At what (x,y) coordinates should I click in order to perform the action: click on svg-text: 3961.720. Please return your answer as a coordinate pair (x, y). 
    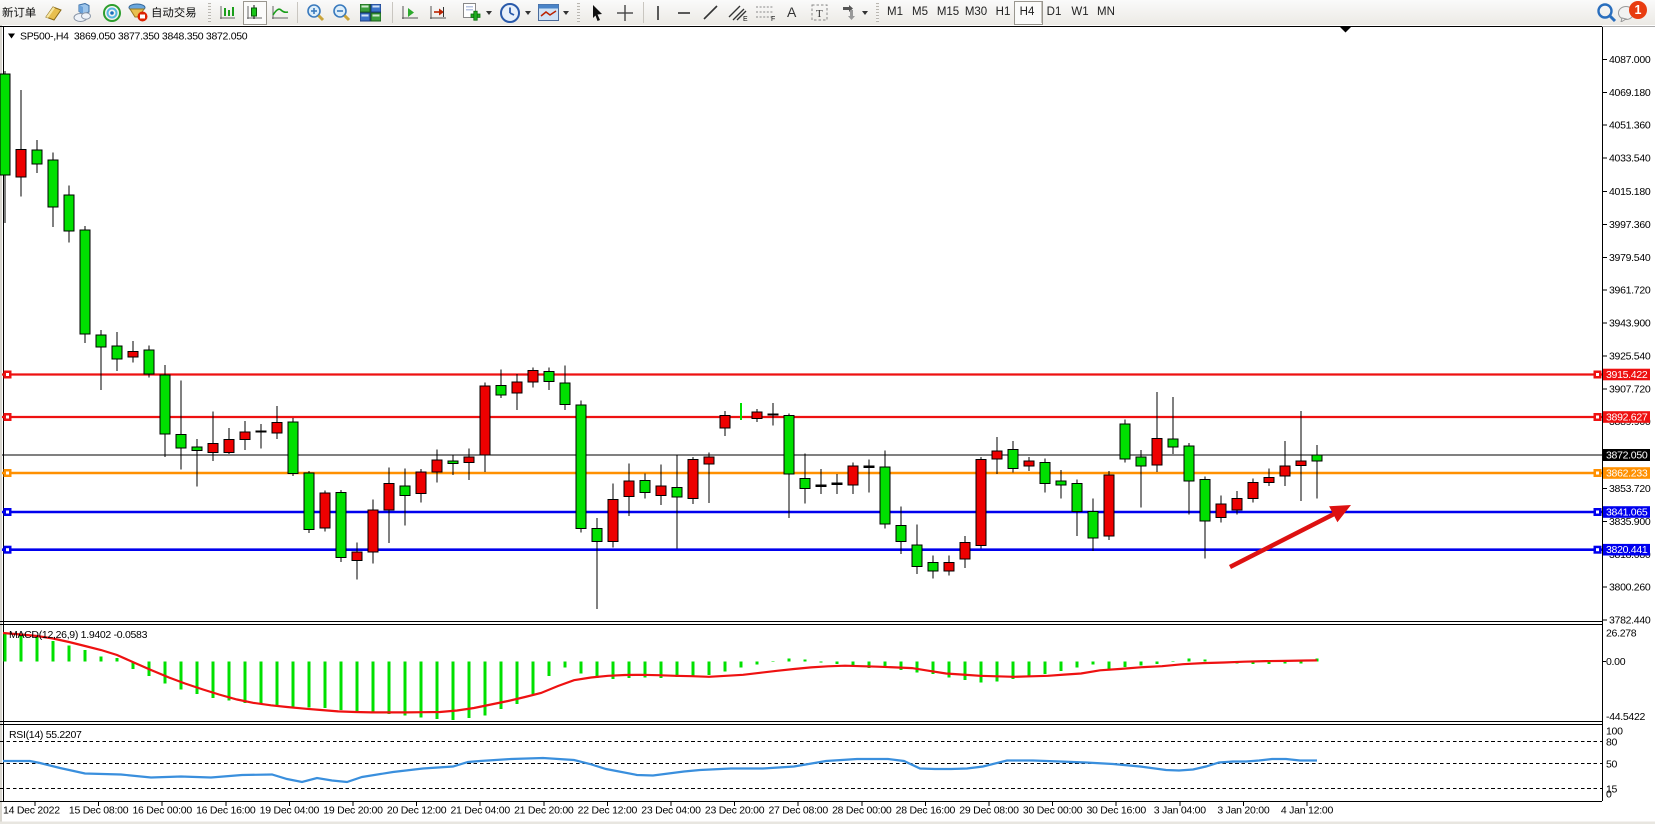
    Looking at the image, I should click on (1630, 291).